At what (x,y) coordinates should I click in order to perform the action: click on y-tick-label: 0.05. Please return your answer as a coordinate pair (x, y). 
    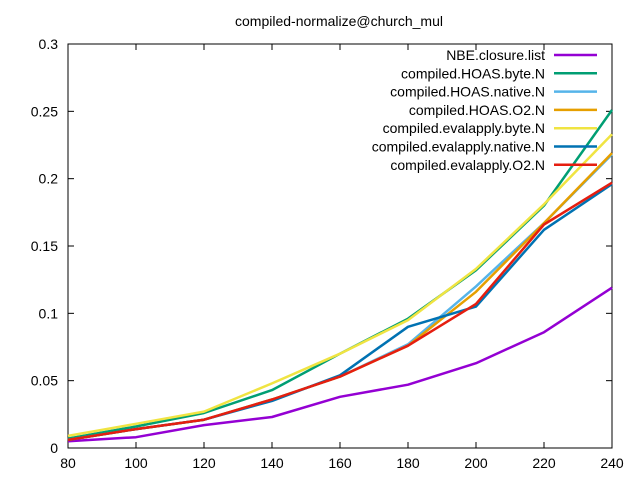
    Looking at the image, I should click on (44, 381).